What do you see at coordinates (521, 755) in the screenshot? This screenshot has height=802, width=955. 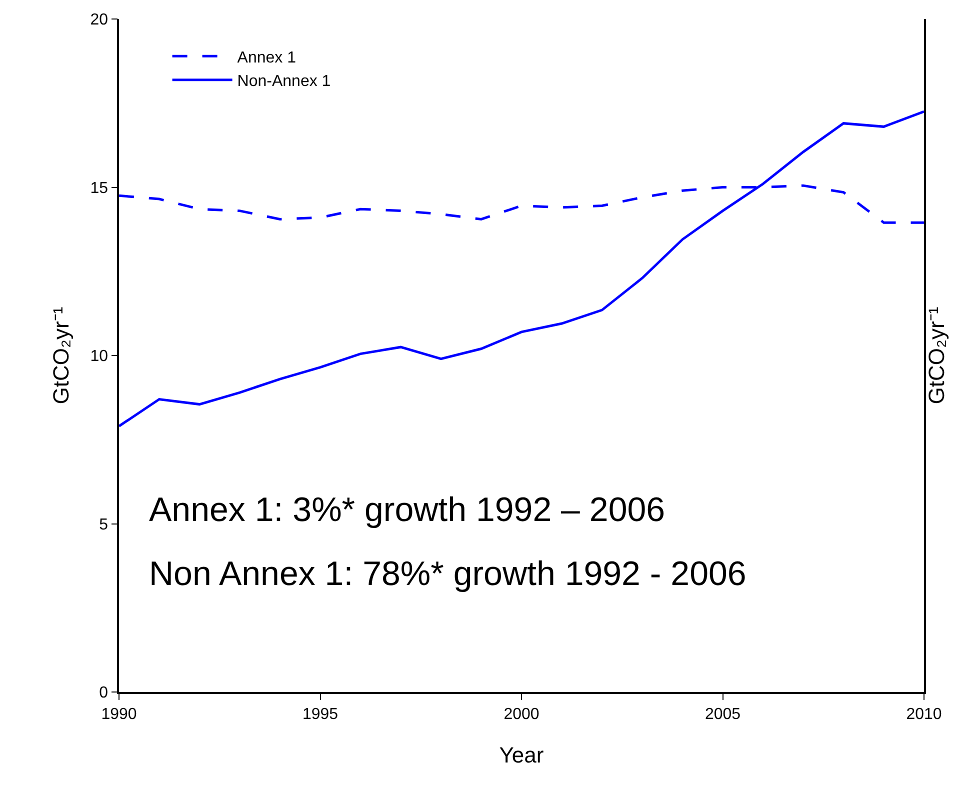 I see `x-axis-title: Year` at bounding box center [521, 755].